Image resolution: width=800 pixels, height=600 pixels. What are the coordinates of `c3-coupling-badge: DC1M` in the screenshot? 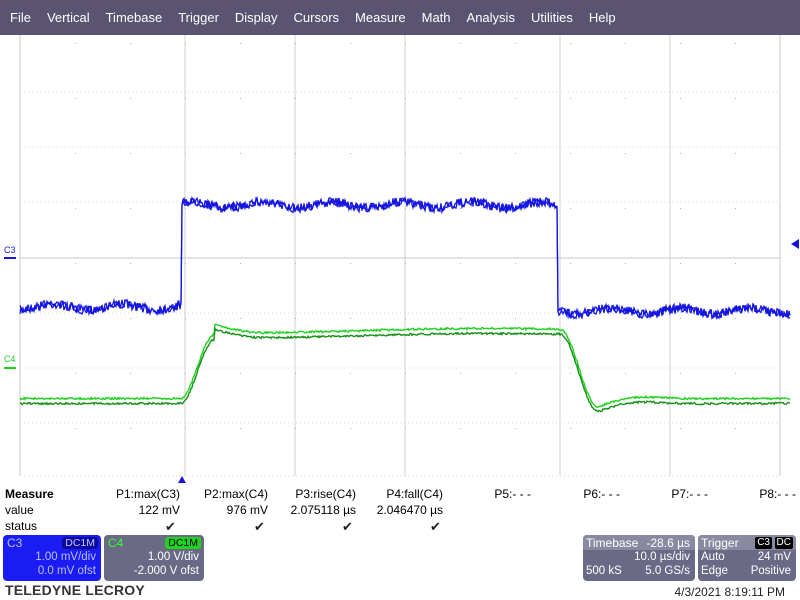 It's located at (80, 543).